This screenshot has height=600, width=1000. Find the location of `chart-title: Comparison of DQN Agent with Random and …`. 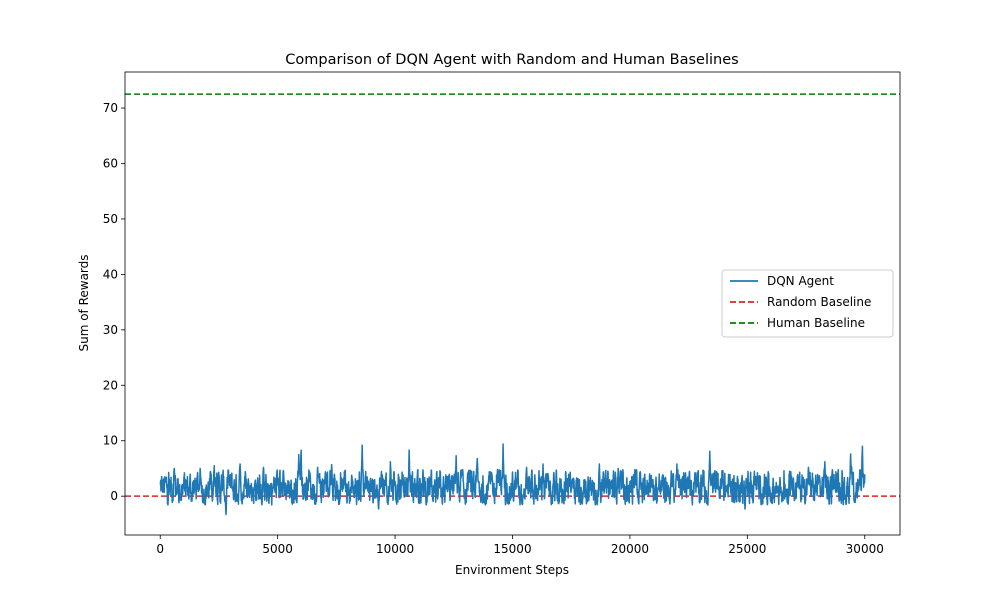

chart-title: Comparison of DQN Agent with Random and … is located at coordinates (511, 60).